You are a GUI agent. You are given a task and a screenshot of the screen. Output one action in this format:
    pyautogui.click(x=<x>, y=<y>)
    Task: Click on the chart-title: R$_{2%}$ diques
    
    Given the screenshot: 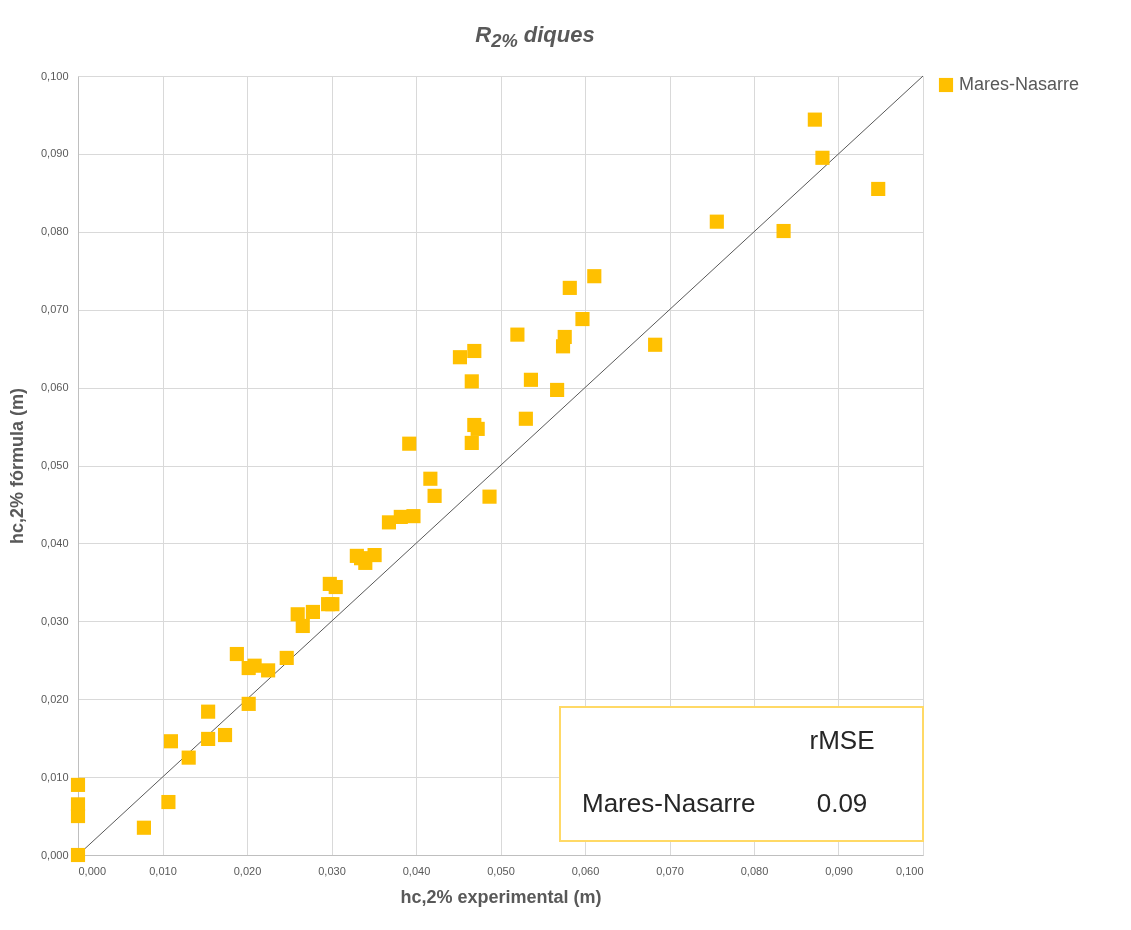 What is the action you would take?
    pyautogui.click(x=535, y=37)
    